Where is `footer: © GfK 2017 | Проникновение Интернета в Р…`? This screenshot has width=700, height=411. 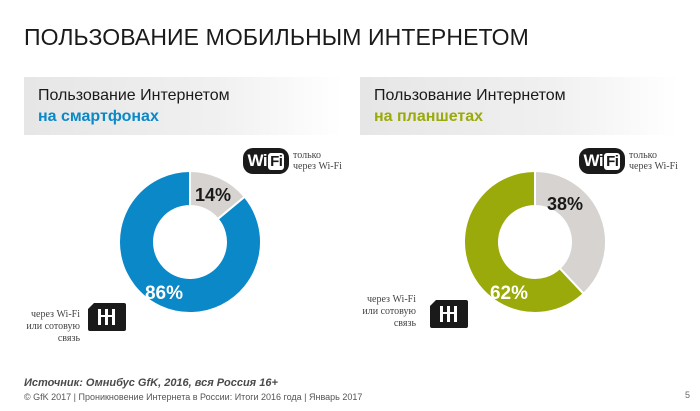 footer: © GfK 2017 | Проникновение Интернета в Р… is located at coordinates (193, 397).